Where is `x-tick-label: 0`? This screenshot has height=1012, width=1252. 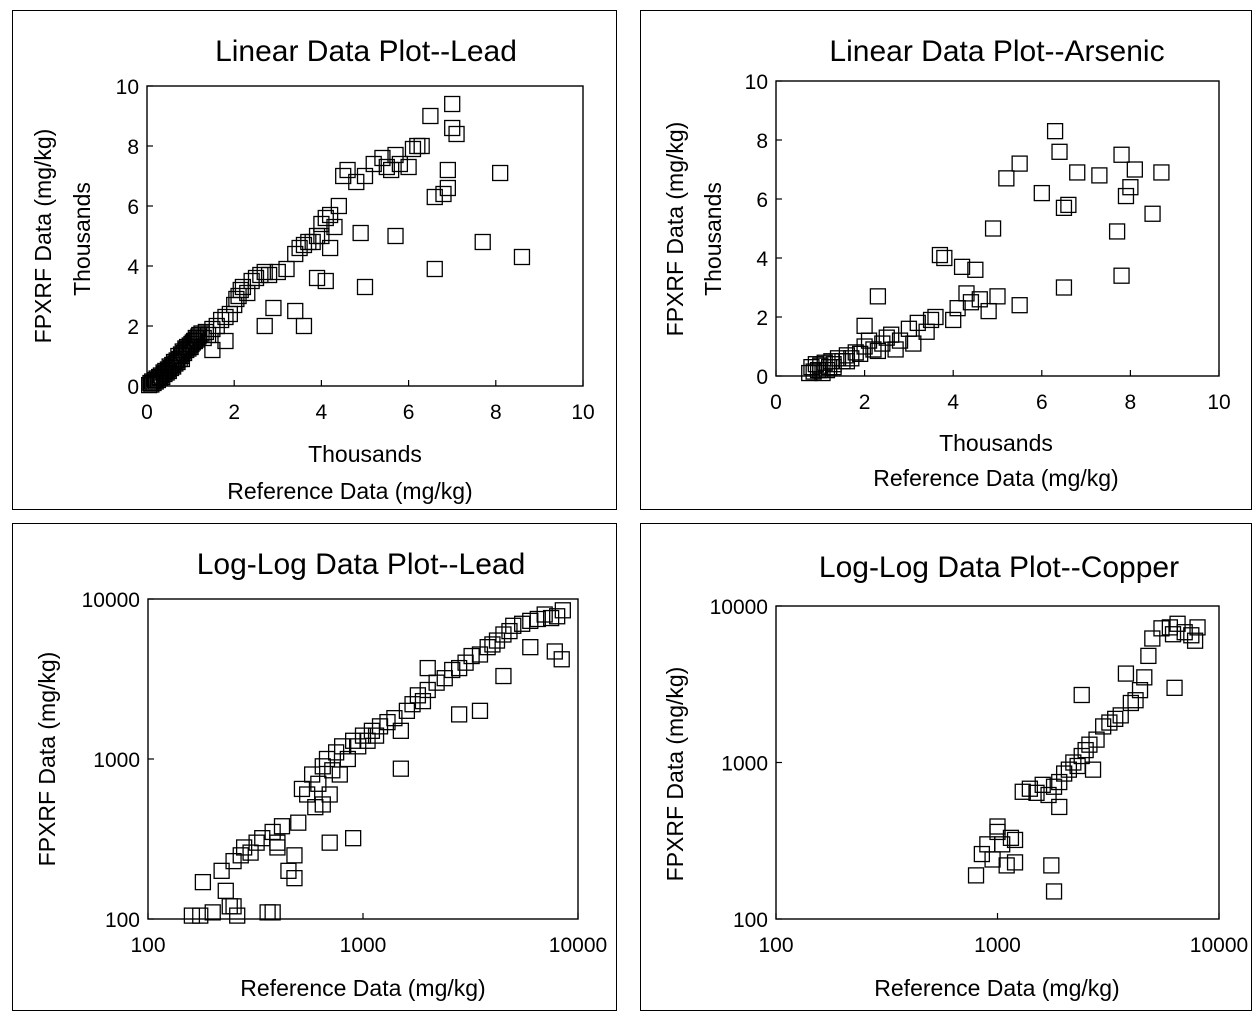 x-tick-label: 0 is located at coordinates (147, 412).